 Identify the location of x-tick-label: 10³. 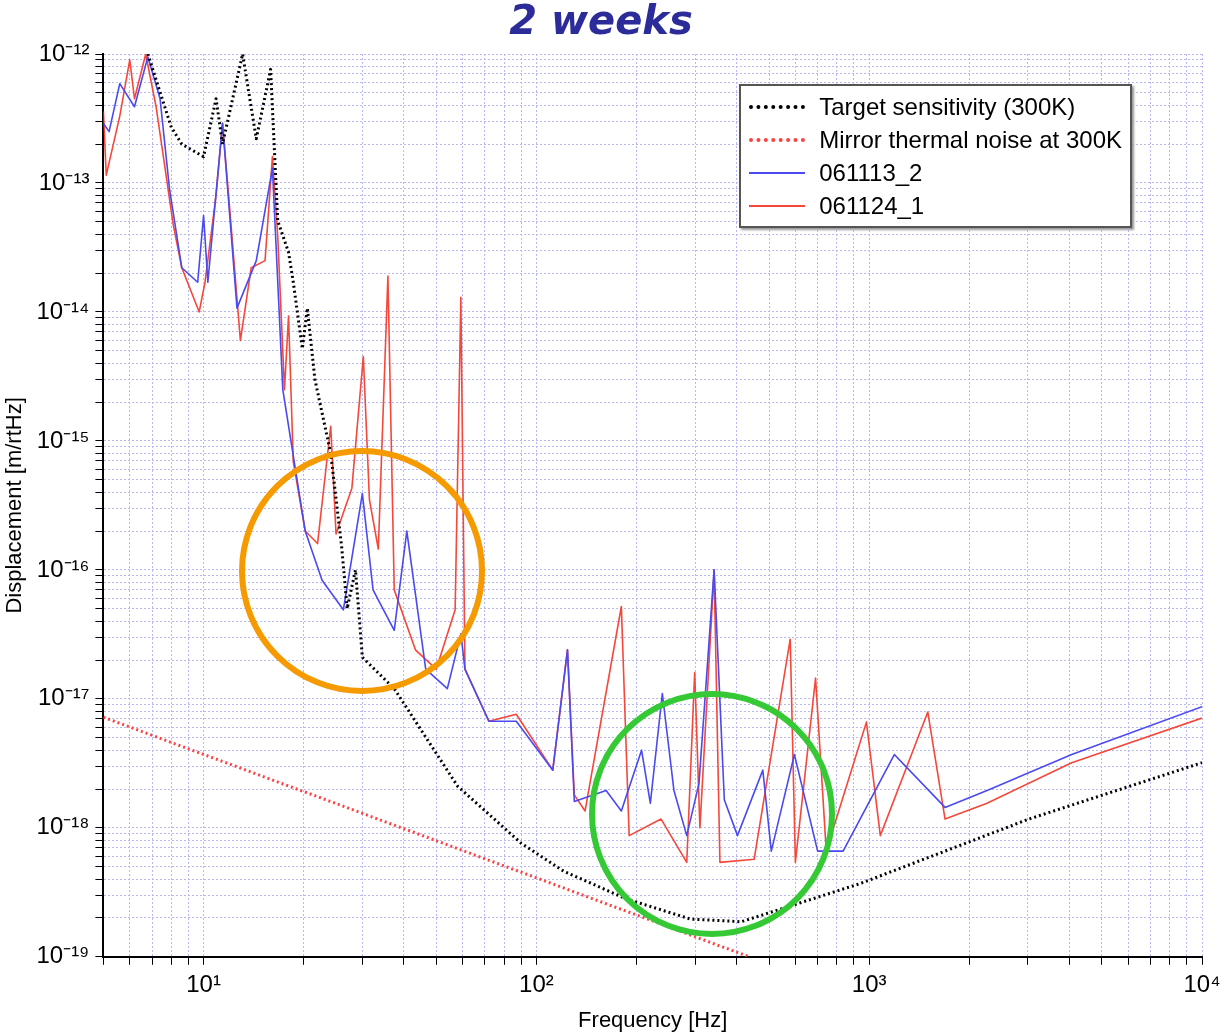
(869, 983).